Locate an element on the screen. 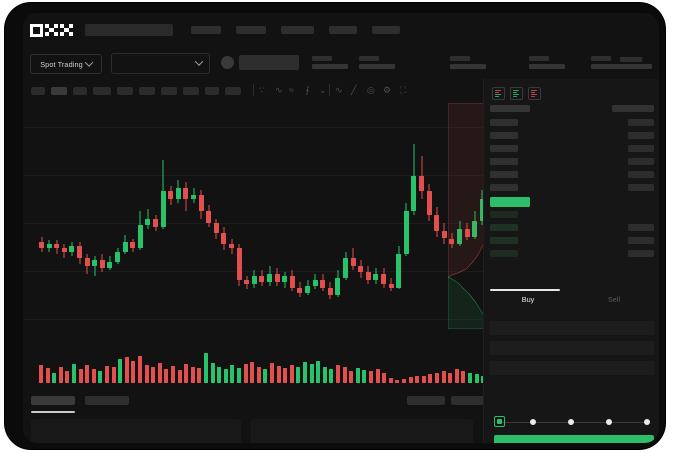 This screenshot has height=453, width=673. stat-24h-high is located at coordinates (377, 62).